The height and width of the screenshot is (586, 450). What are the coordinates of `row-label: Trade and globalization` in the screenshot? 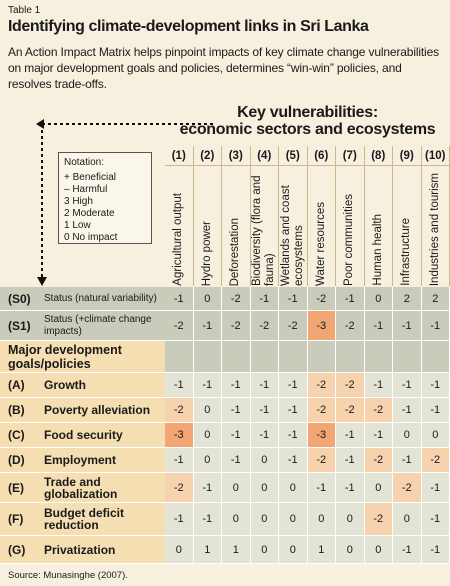 It's located at (102, 488).